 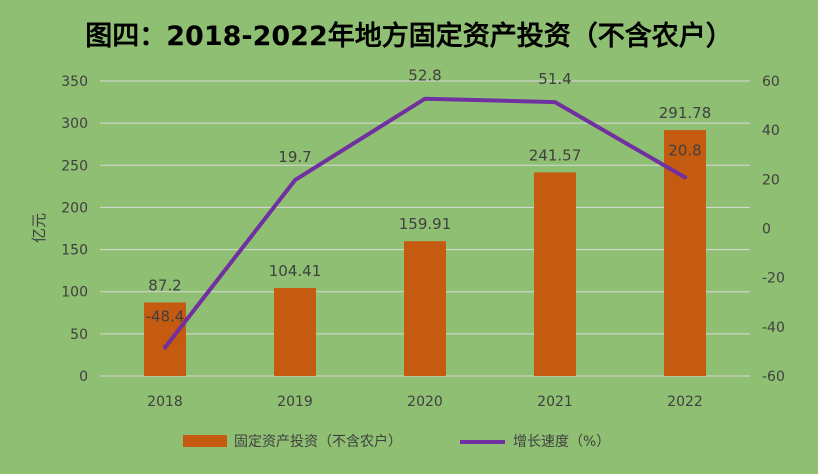 What do you see at coordinates (74, 82) in the screenshot?
I see `y-tick-label: 350` at bounding box center [74, 82].